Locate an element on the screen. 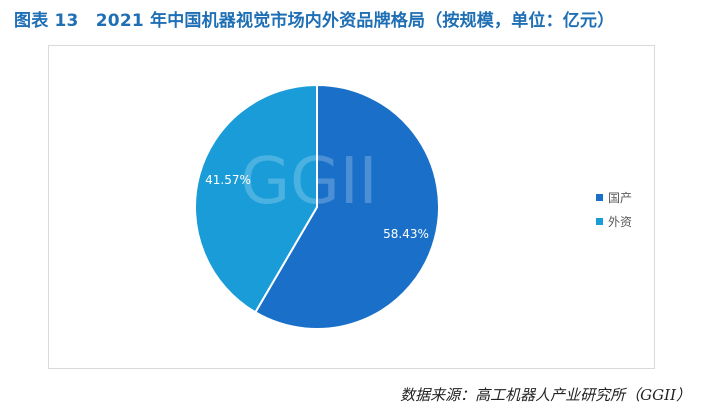  watermark: GGII is located at coordinates (309, 182).